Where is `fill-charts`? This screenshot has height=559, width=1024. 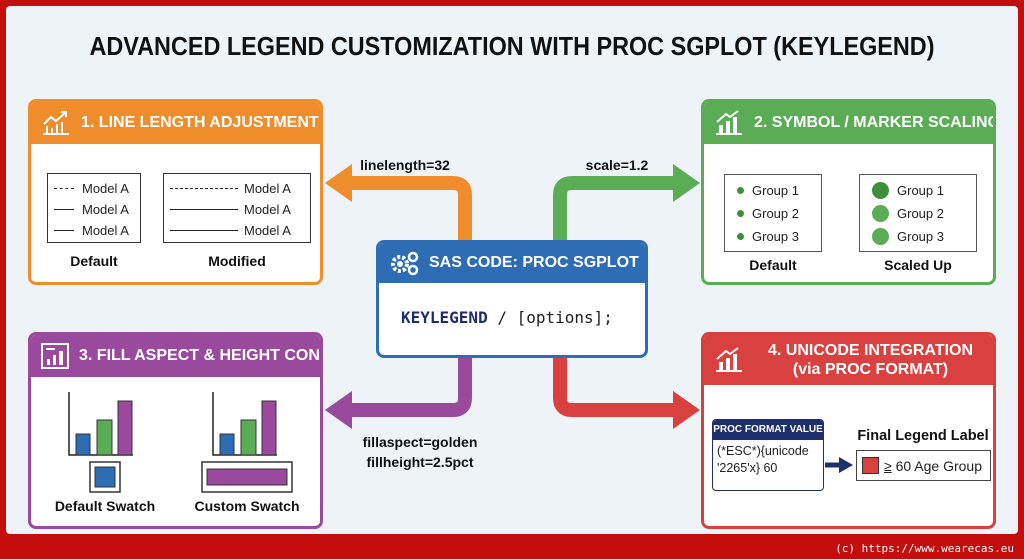 fill-charts is located at coordinates (180, 442).